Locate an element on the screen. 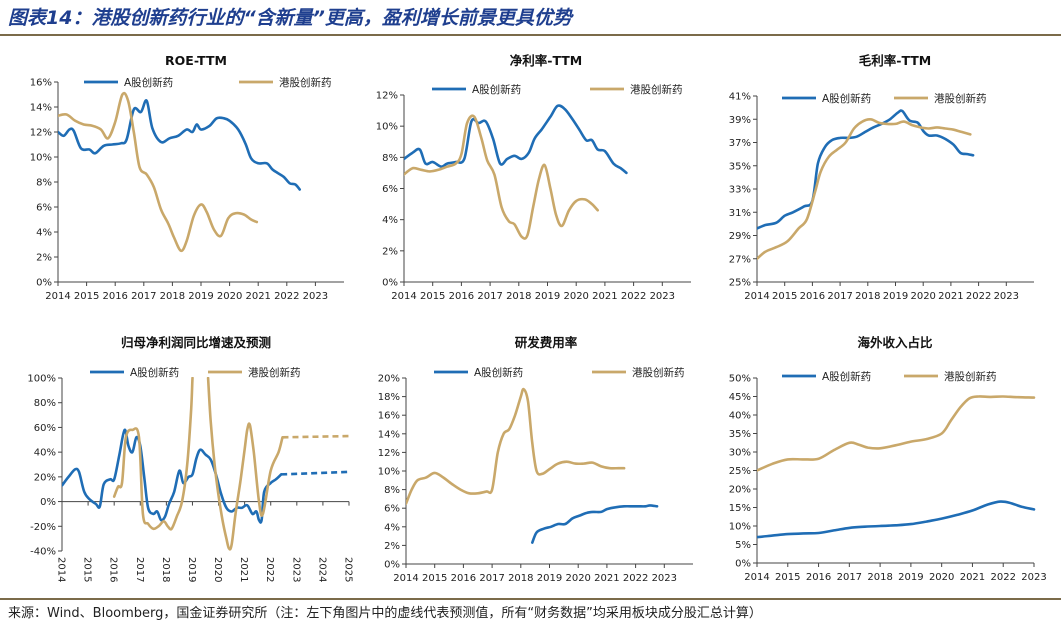  x-tick-label: 2024 is located at coordinates (321, 569).